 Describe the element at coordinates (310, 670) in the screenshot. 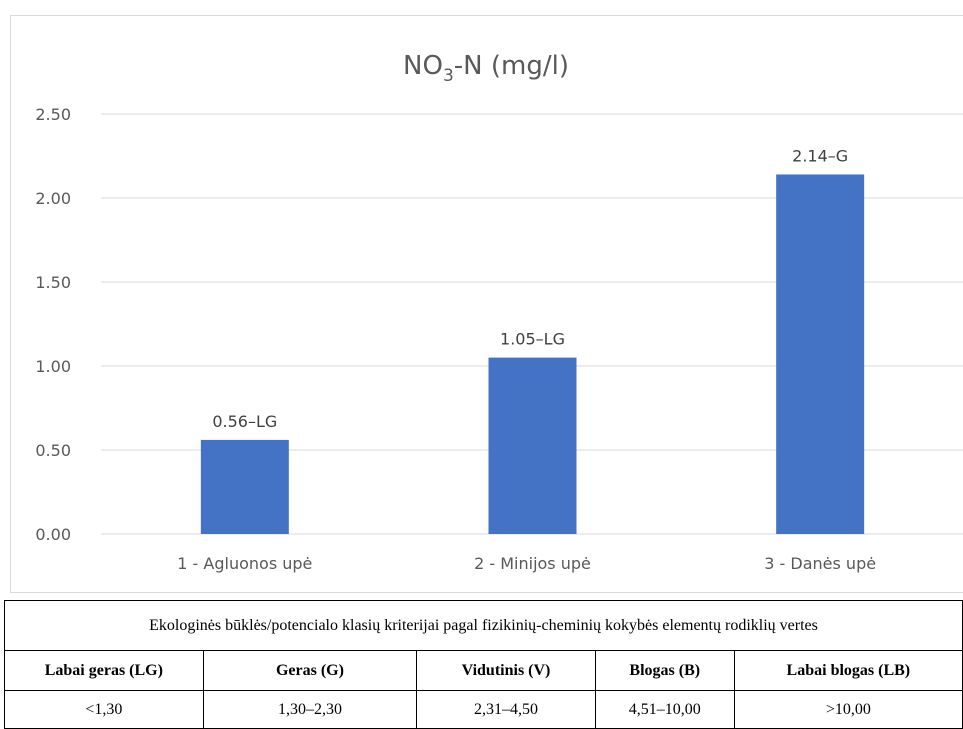

I see `header-geras: Geras (G)` at that location.